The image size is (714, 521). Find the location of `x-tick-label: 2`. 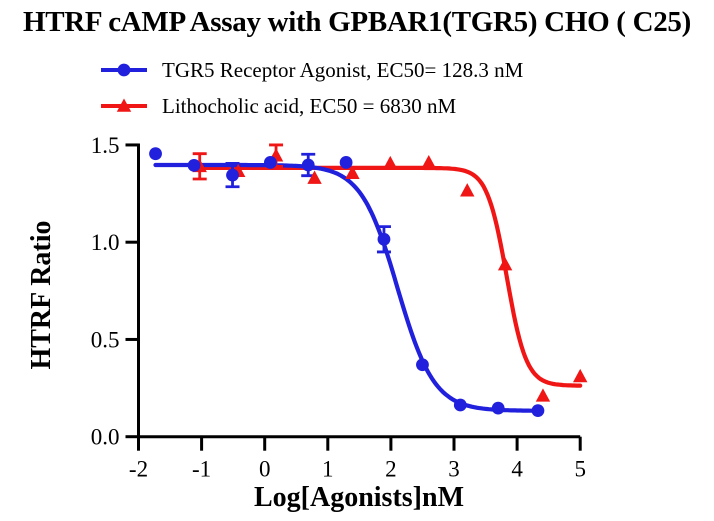

x-tick-label: 2 is located at coordinates (391, 469).